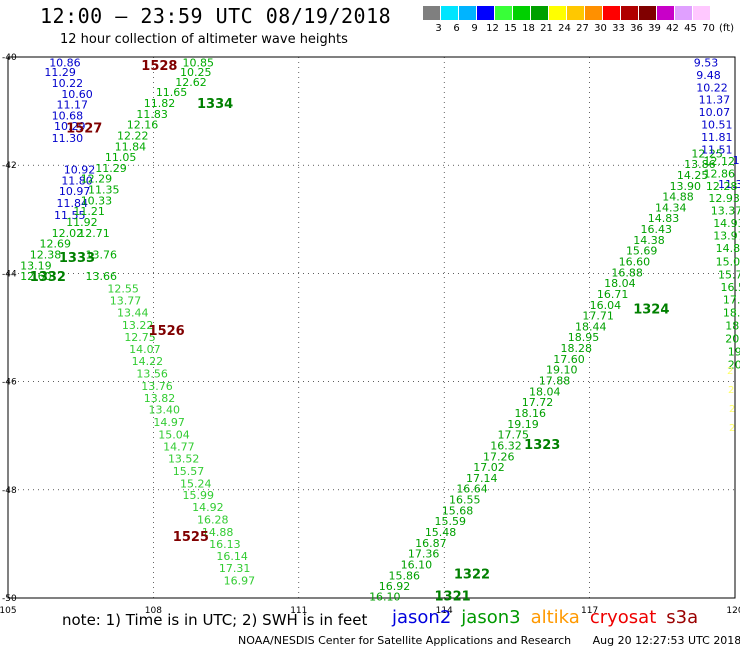 The height and width of the screenshot is (650, 740). I want to click on wave-height-value: 13.19, so click(36, 265).